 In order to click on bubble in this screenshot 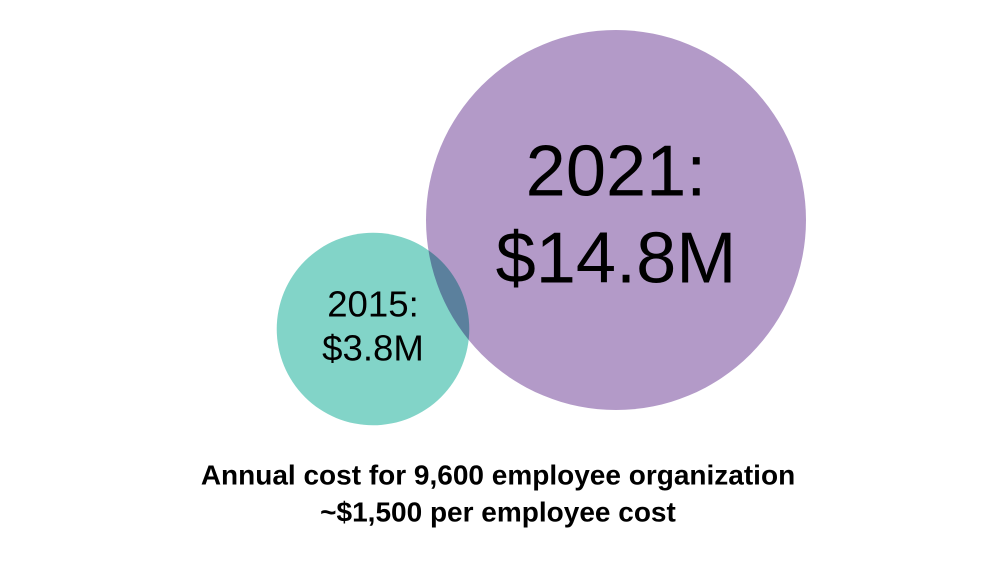, I will do `click(373, 329)`.